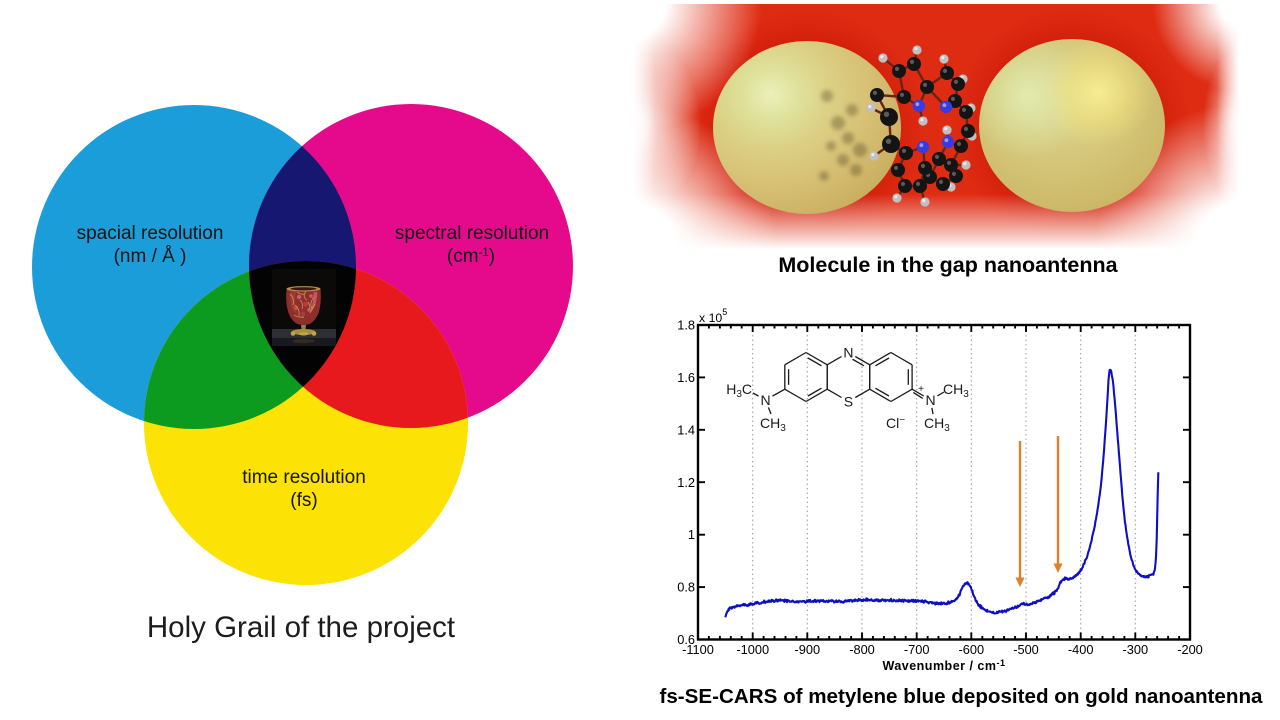 This screenshot has width=1280, height=720. What do you see at coordinates (713, 316) in the screenshot?
I see `svg-text: x 105` at bounding box center [713, 316].